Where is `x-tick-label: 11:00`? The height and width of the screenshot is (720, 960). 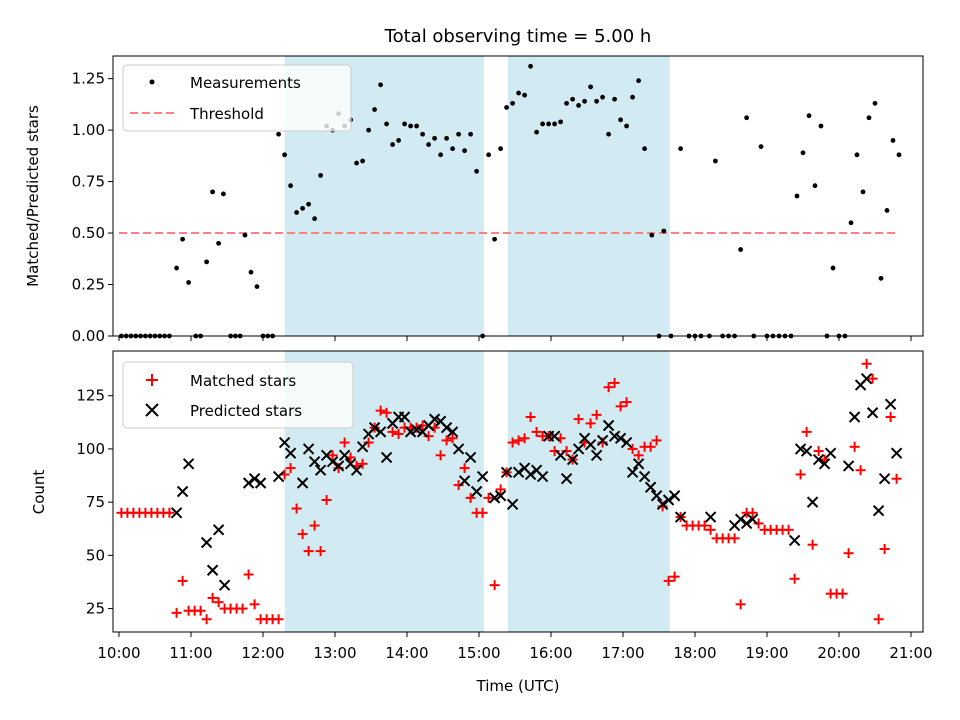
x-tick-label: 11:00 is located at coordinates (190, 653).